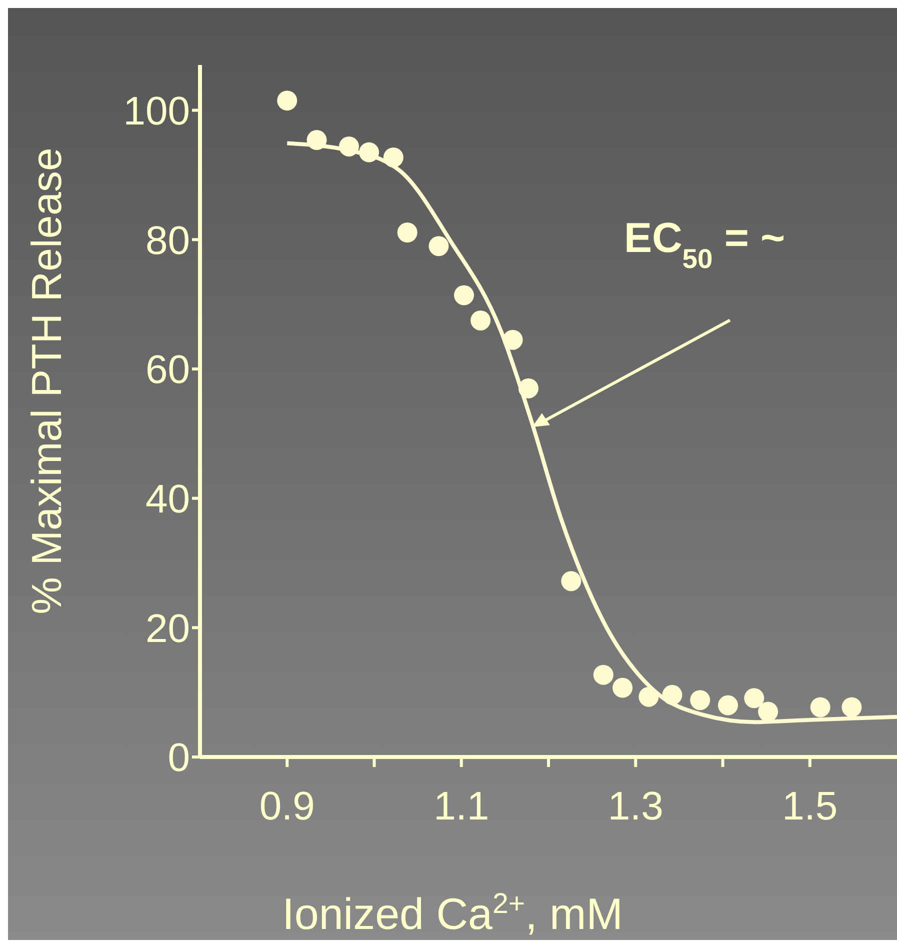 This screenshot has height=948, width=897. I want to click on y-tick-label: 60, so click(168, 370).